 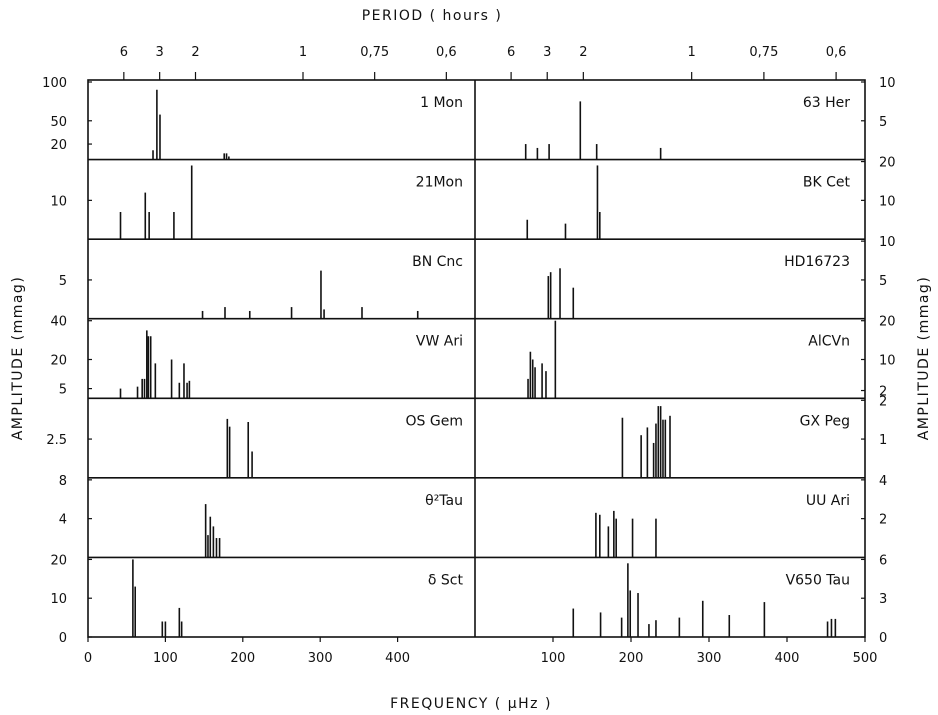 What do you see at coordinates (711, 357) in the screenshot?
I see `right-panel-3: AlCVn 20 10 2` at bounding box center [711, 357].